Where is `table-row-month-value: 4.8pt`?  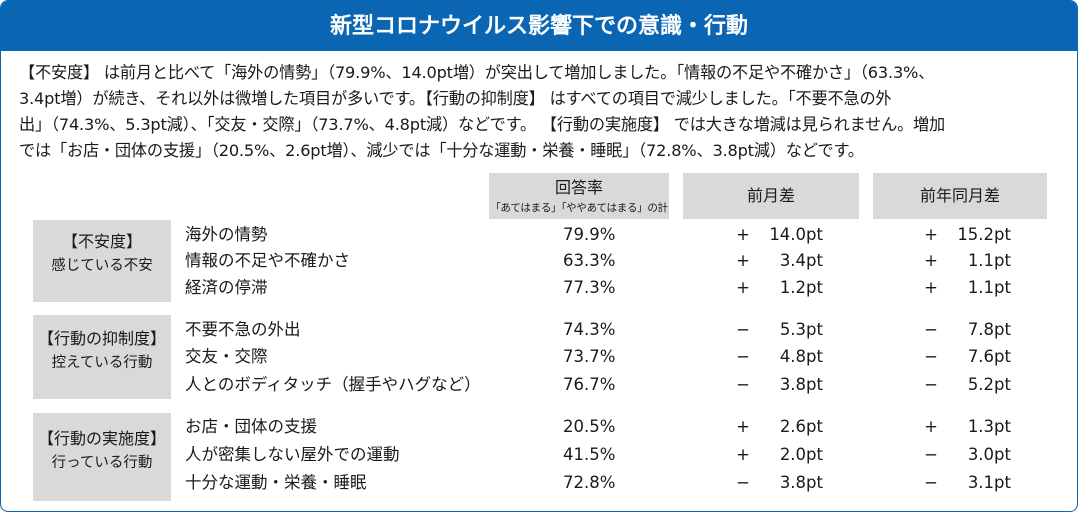 table-row-month-value: 4.8pt is located at coordinates (801, 356).